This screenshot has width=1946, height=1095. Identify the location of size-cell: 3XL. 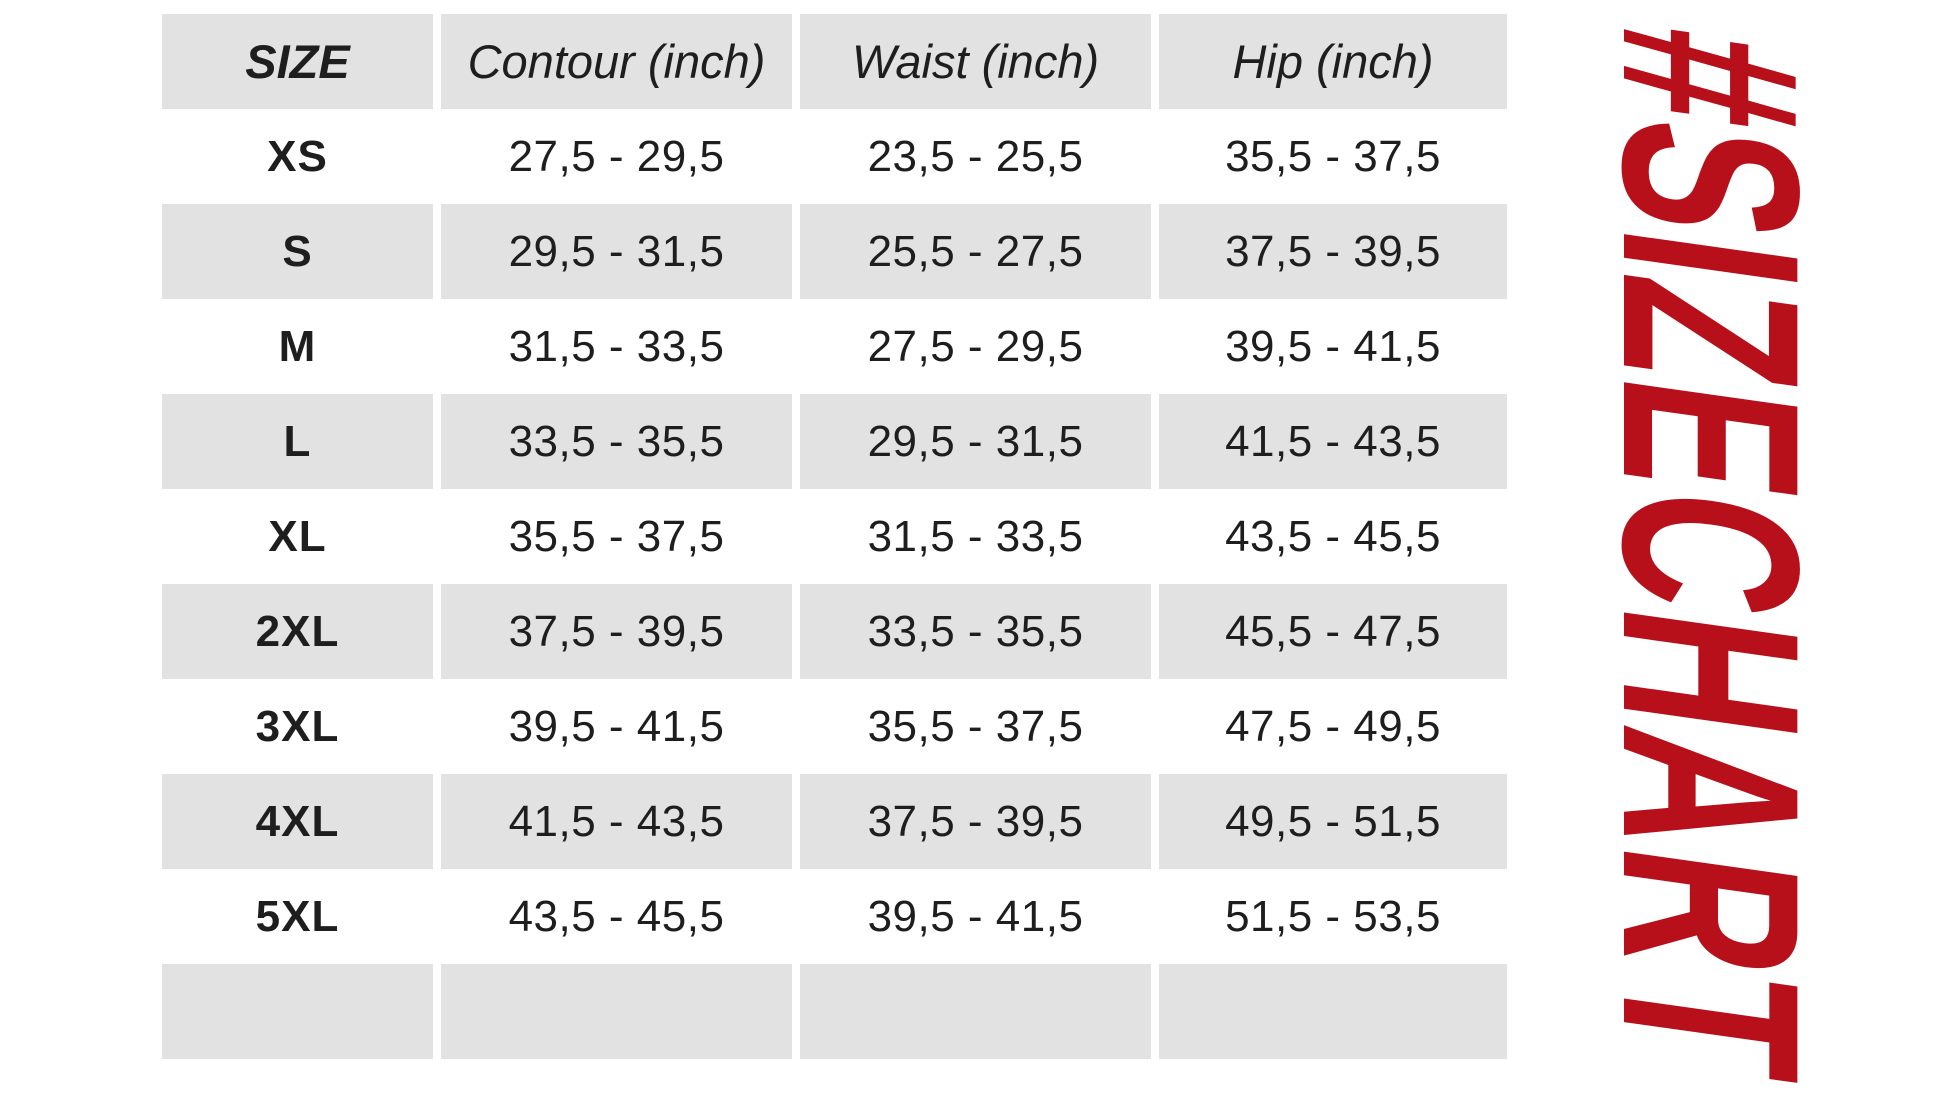
(297, 726).